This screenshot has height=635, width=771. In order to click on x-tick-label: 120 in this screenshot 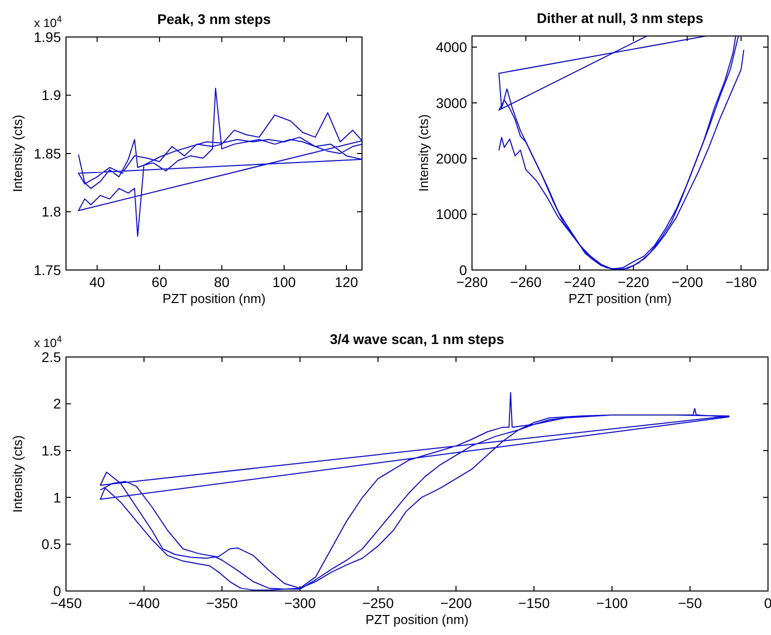, I will do `click(346, 282)`.